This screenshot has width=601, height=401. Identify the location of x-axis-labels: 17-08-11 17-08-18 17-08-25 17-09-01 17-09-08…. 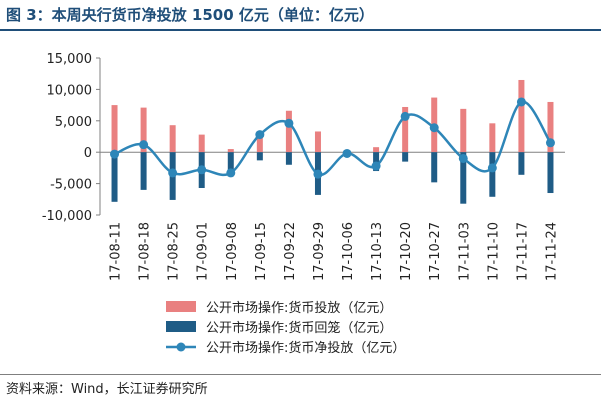
(334, 251).